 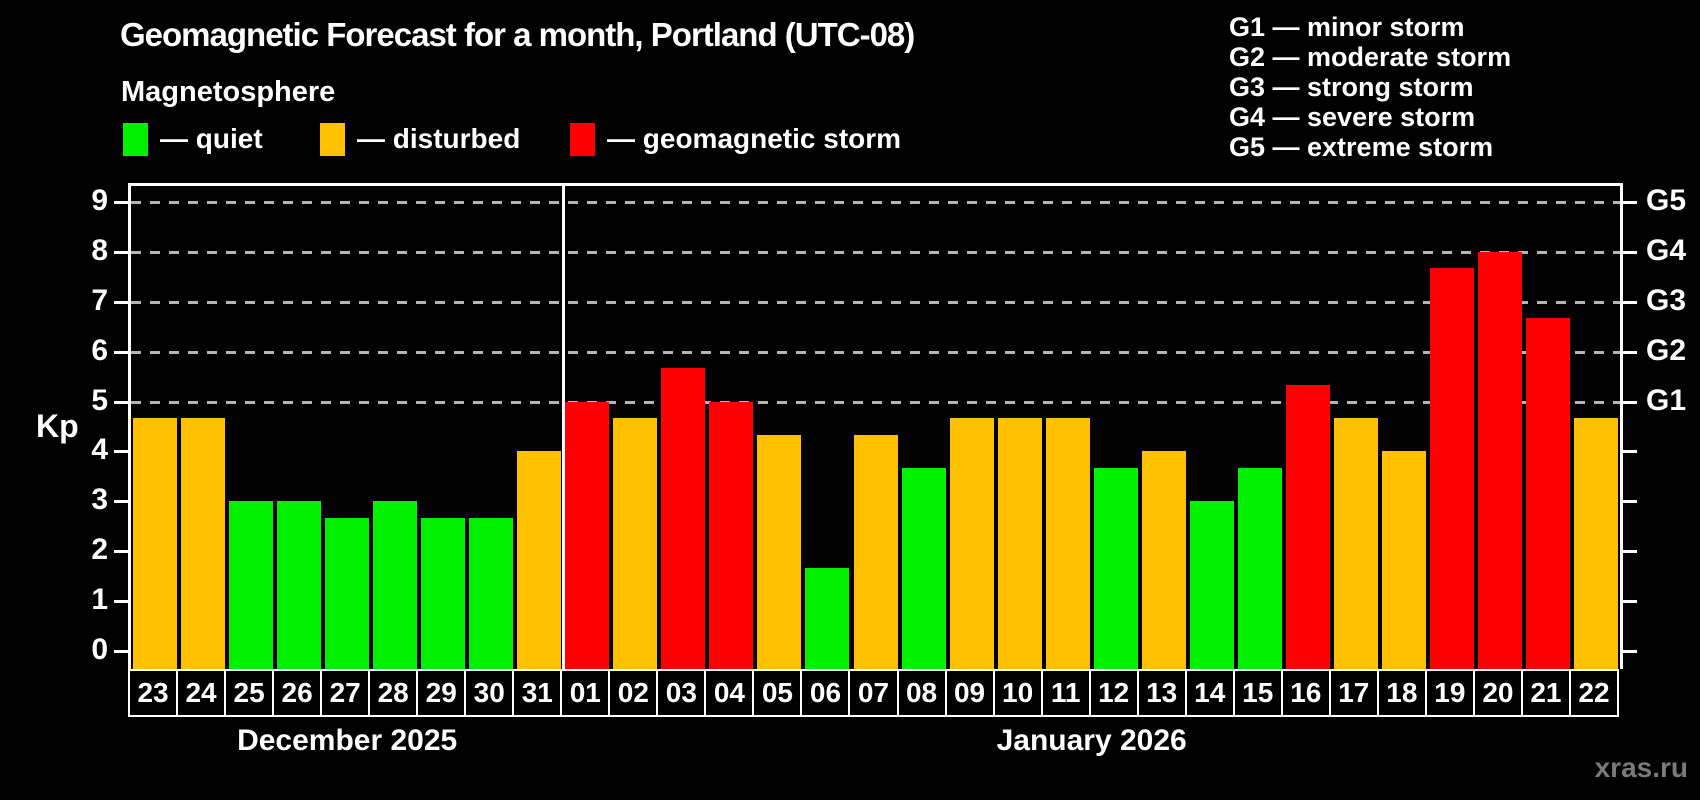 What do you see at coordinates (332, 139) in the screenshot?
I see `disturbed-swatch-icon` at bounding box center [332, 139].